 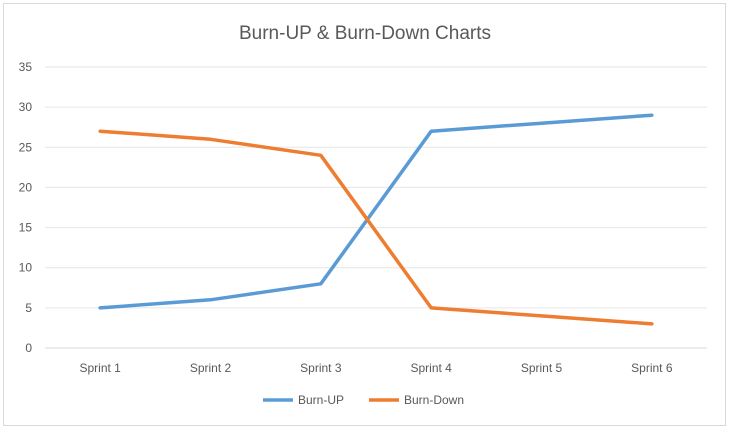 I want to click on legend-label: Burn-Down, so click(x=434, y=400).